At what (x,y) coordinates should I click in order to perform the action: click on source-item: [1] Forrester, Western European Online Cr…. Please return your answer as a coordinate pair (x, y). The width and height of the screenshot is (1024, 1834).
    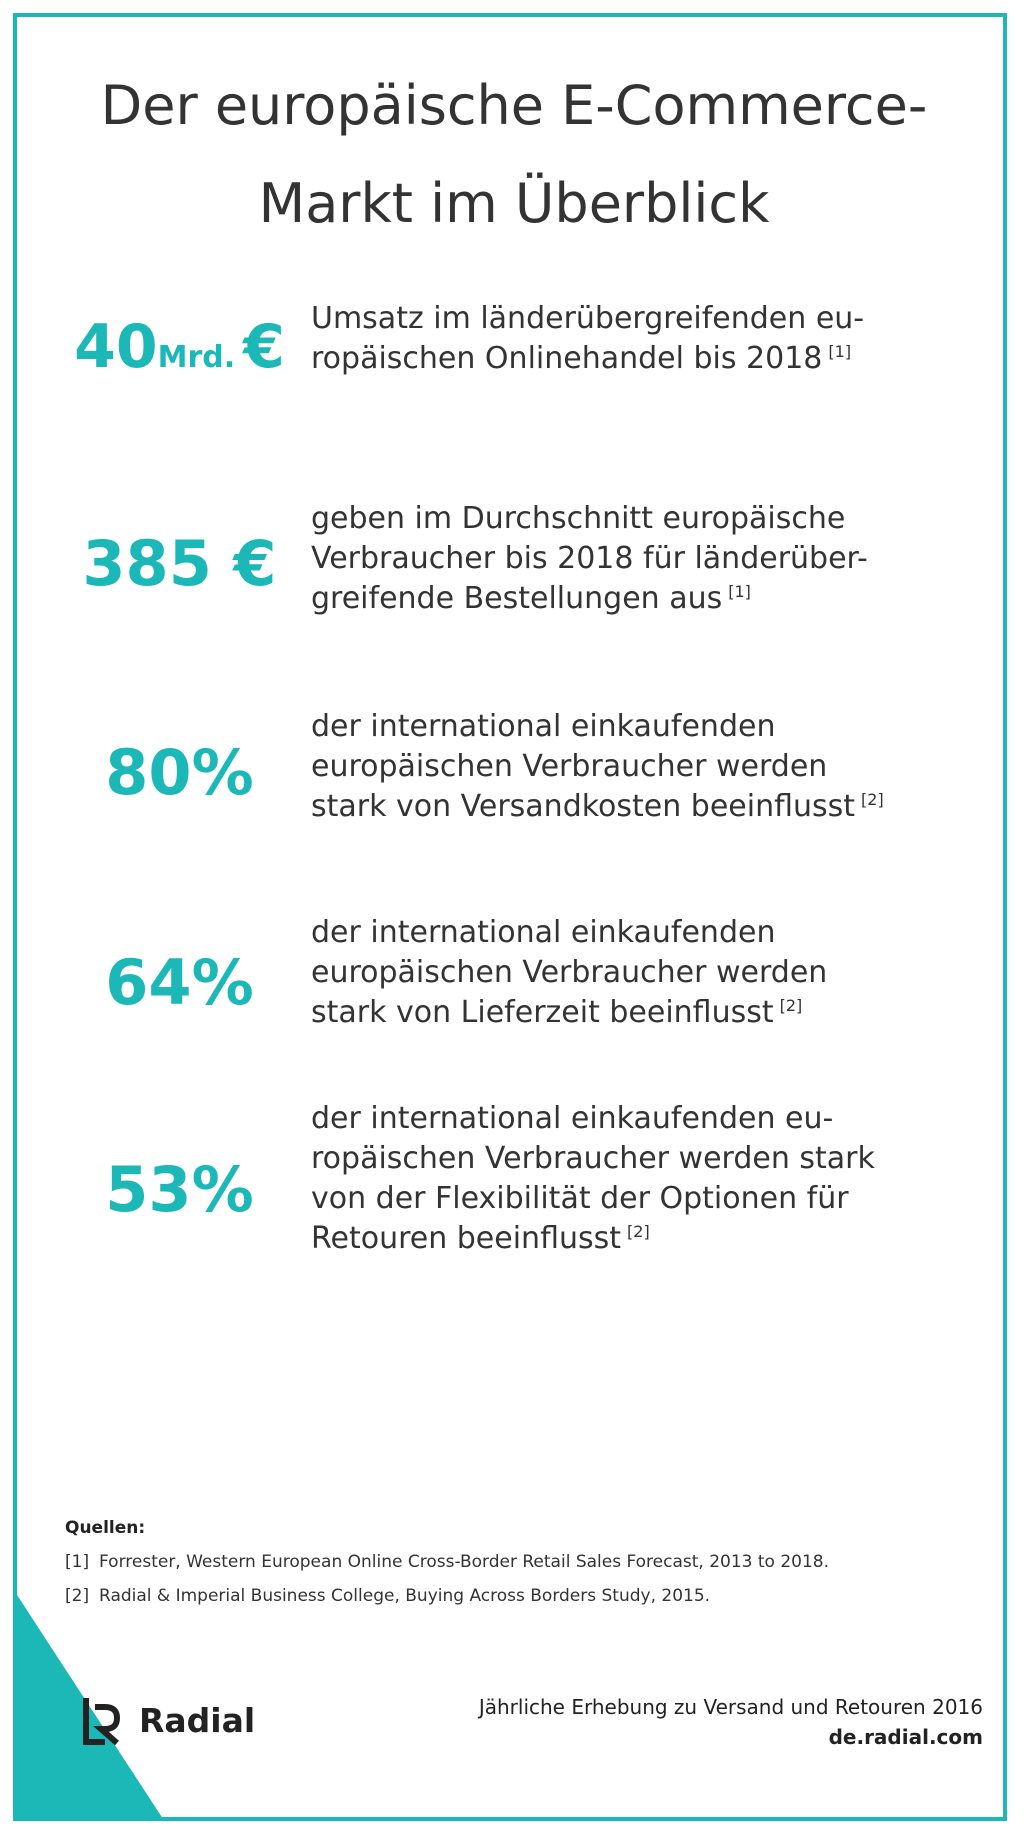
    Looking at the image, I should click on (515, 1562).